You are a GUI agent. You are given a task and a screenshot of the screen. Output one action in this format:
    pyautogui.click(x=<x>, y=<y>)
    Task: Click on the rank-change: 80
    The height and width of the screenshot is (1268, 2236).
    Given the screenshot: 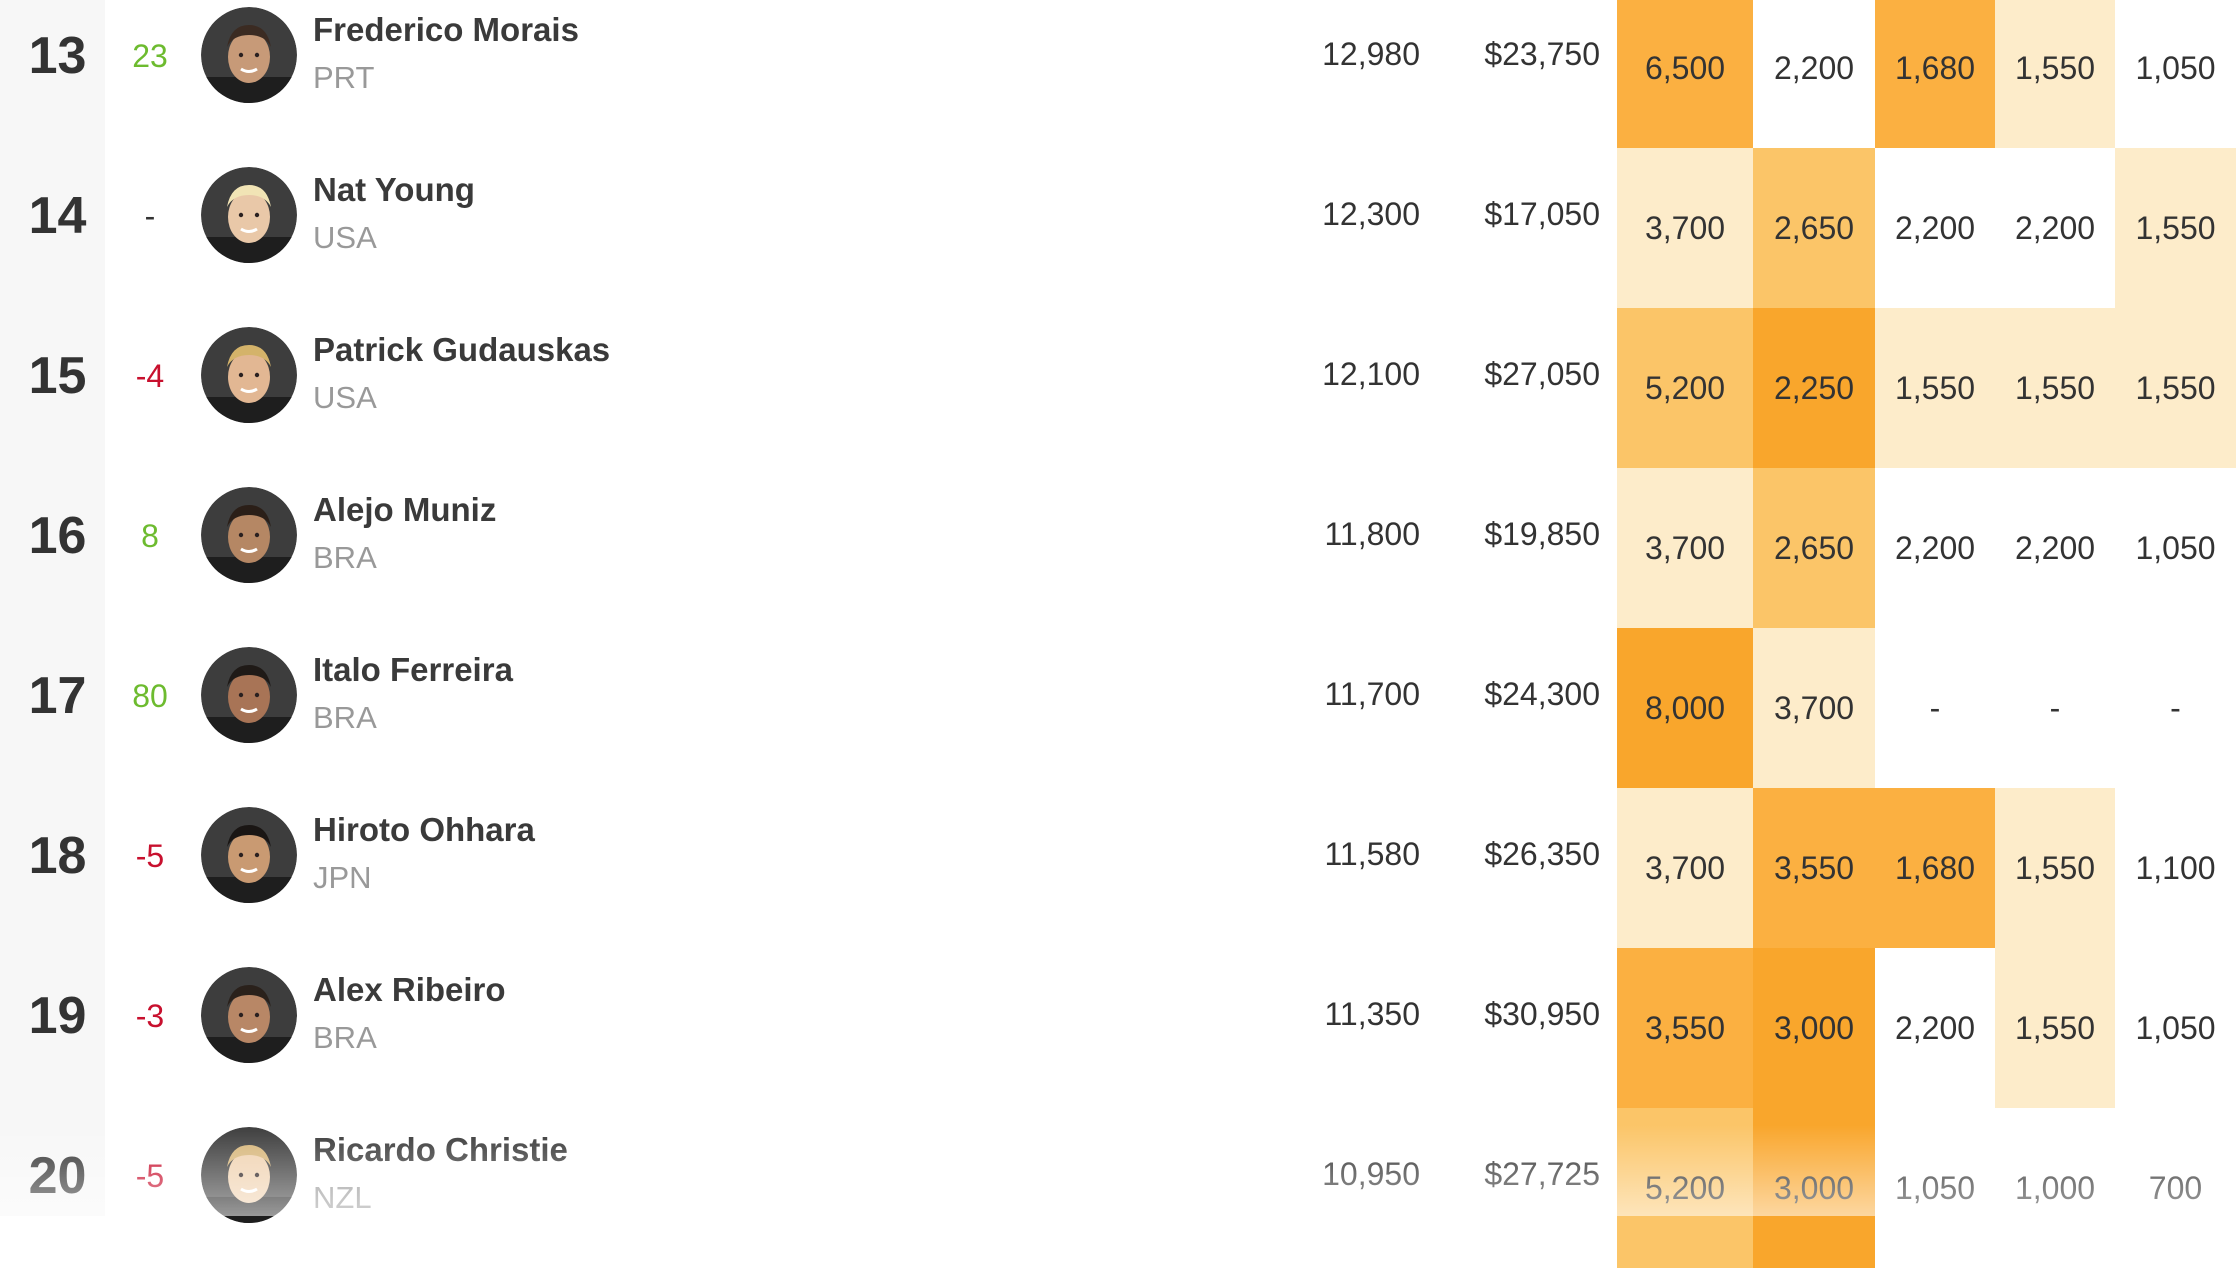 What is the action you would take?
    pyautogui.click(x=150, y=696)
    